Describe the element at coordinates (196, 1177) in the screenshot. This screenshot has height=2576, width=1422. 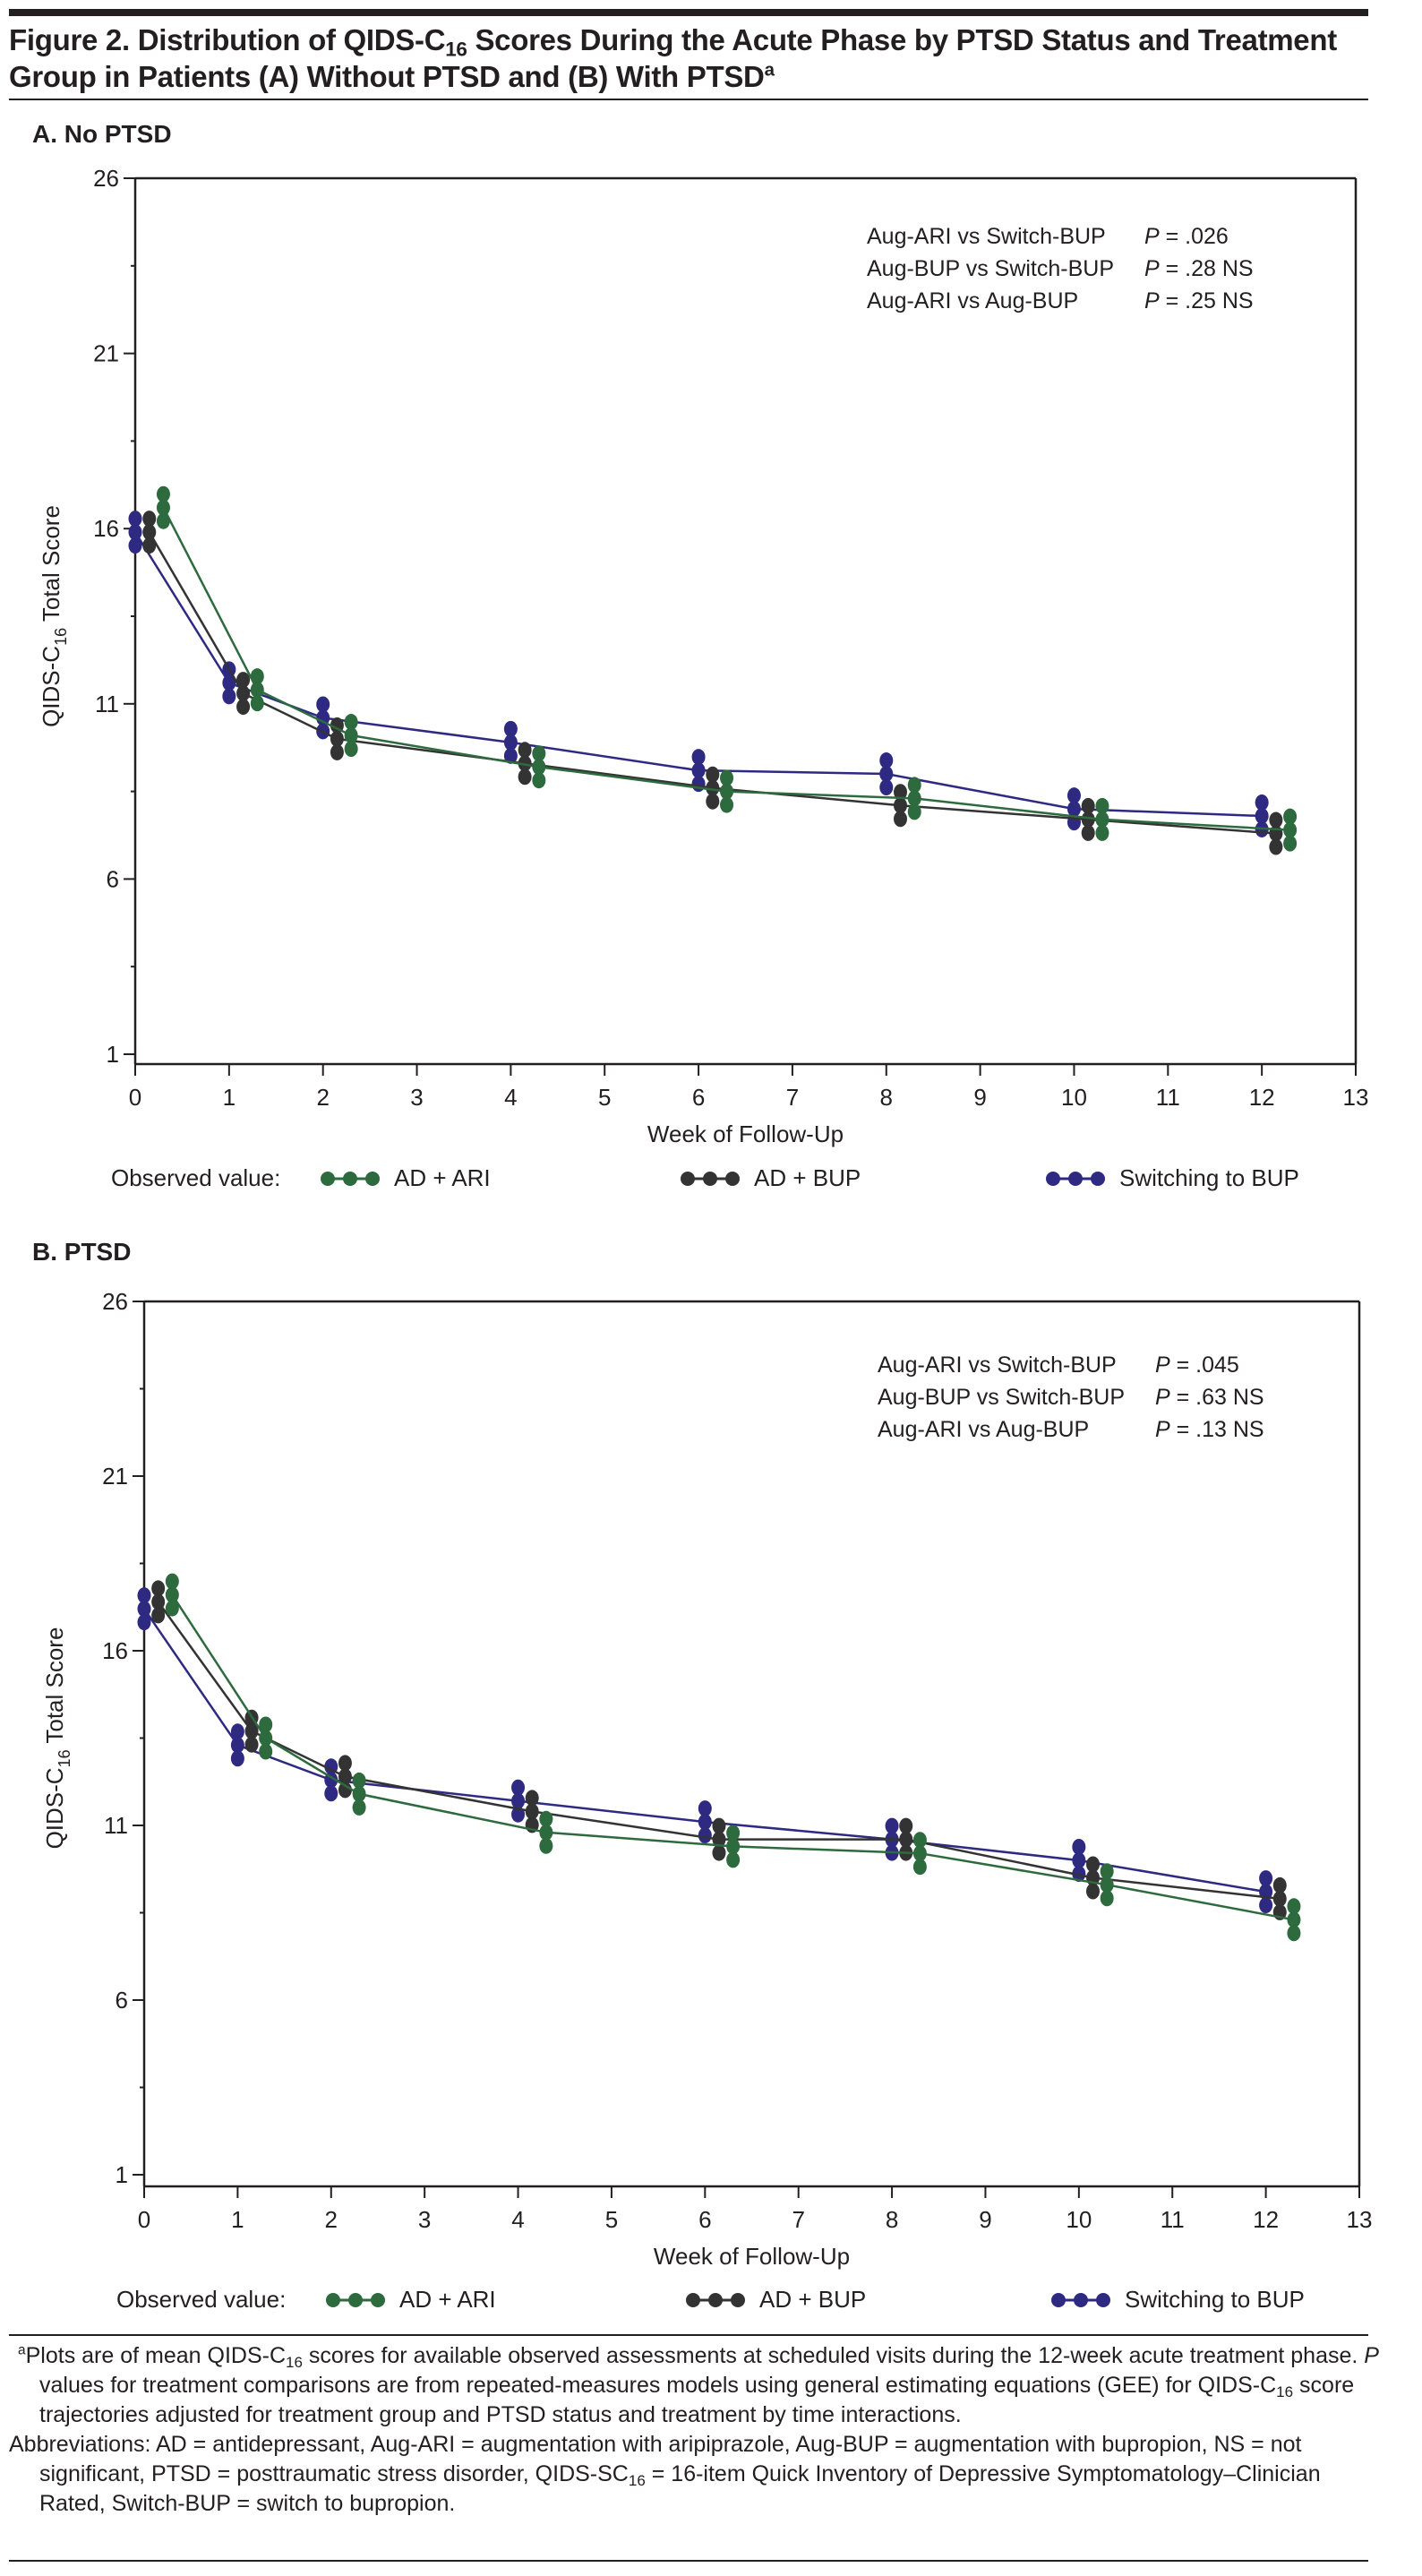
I see `legend-title: Observed value:` at that location.